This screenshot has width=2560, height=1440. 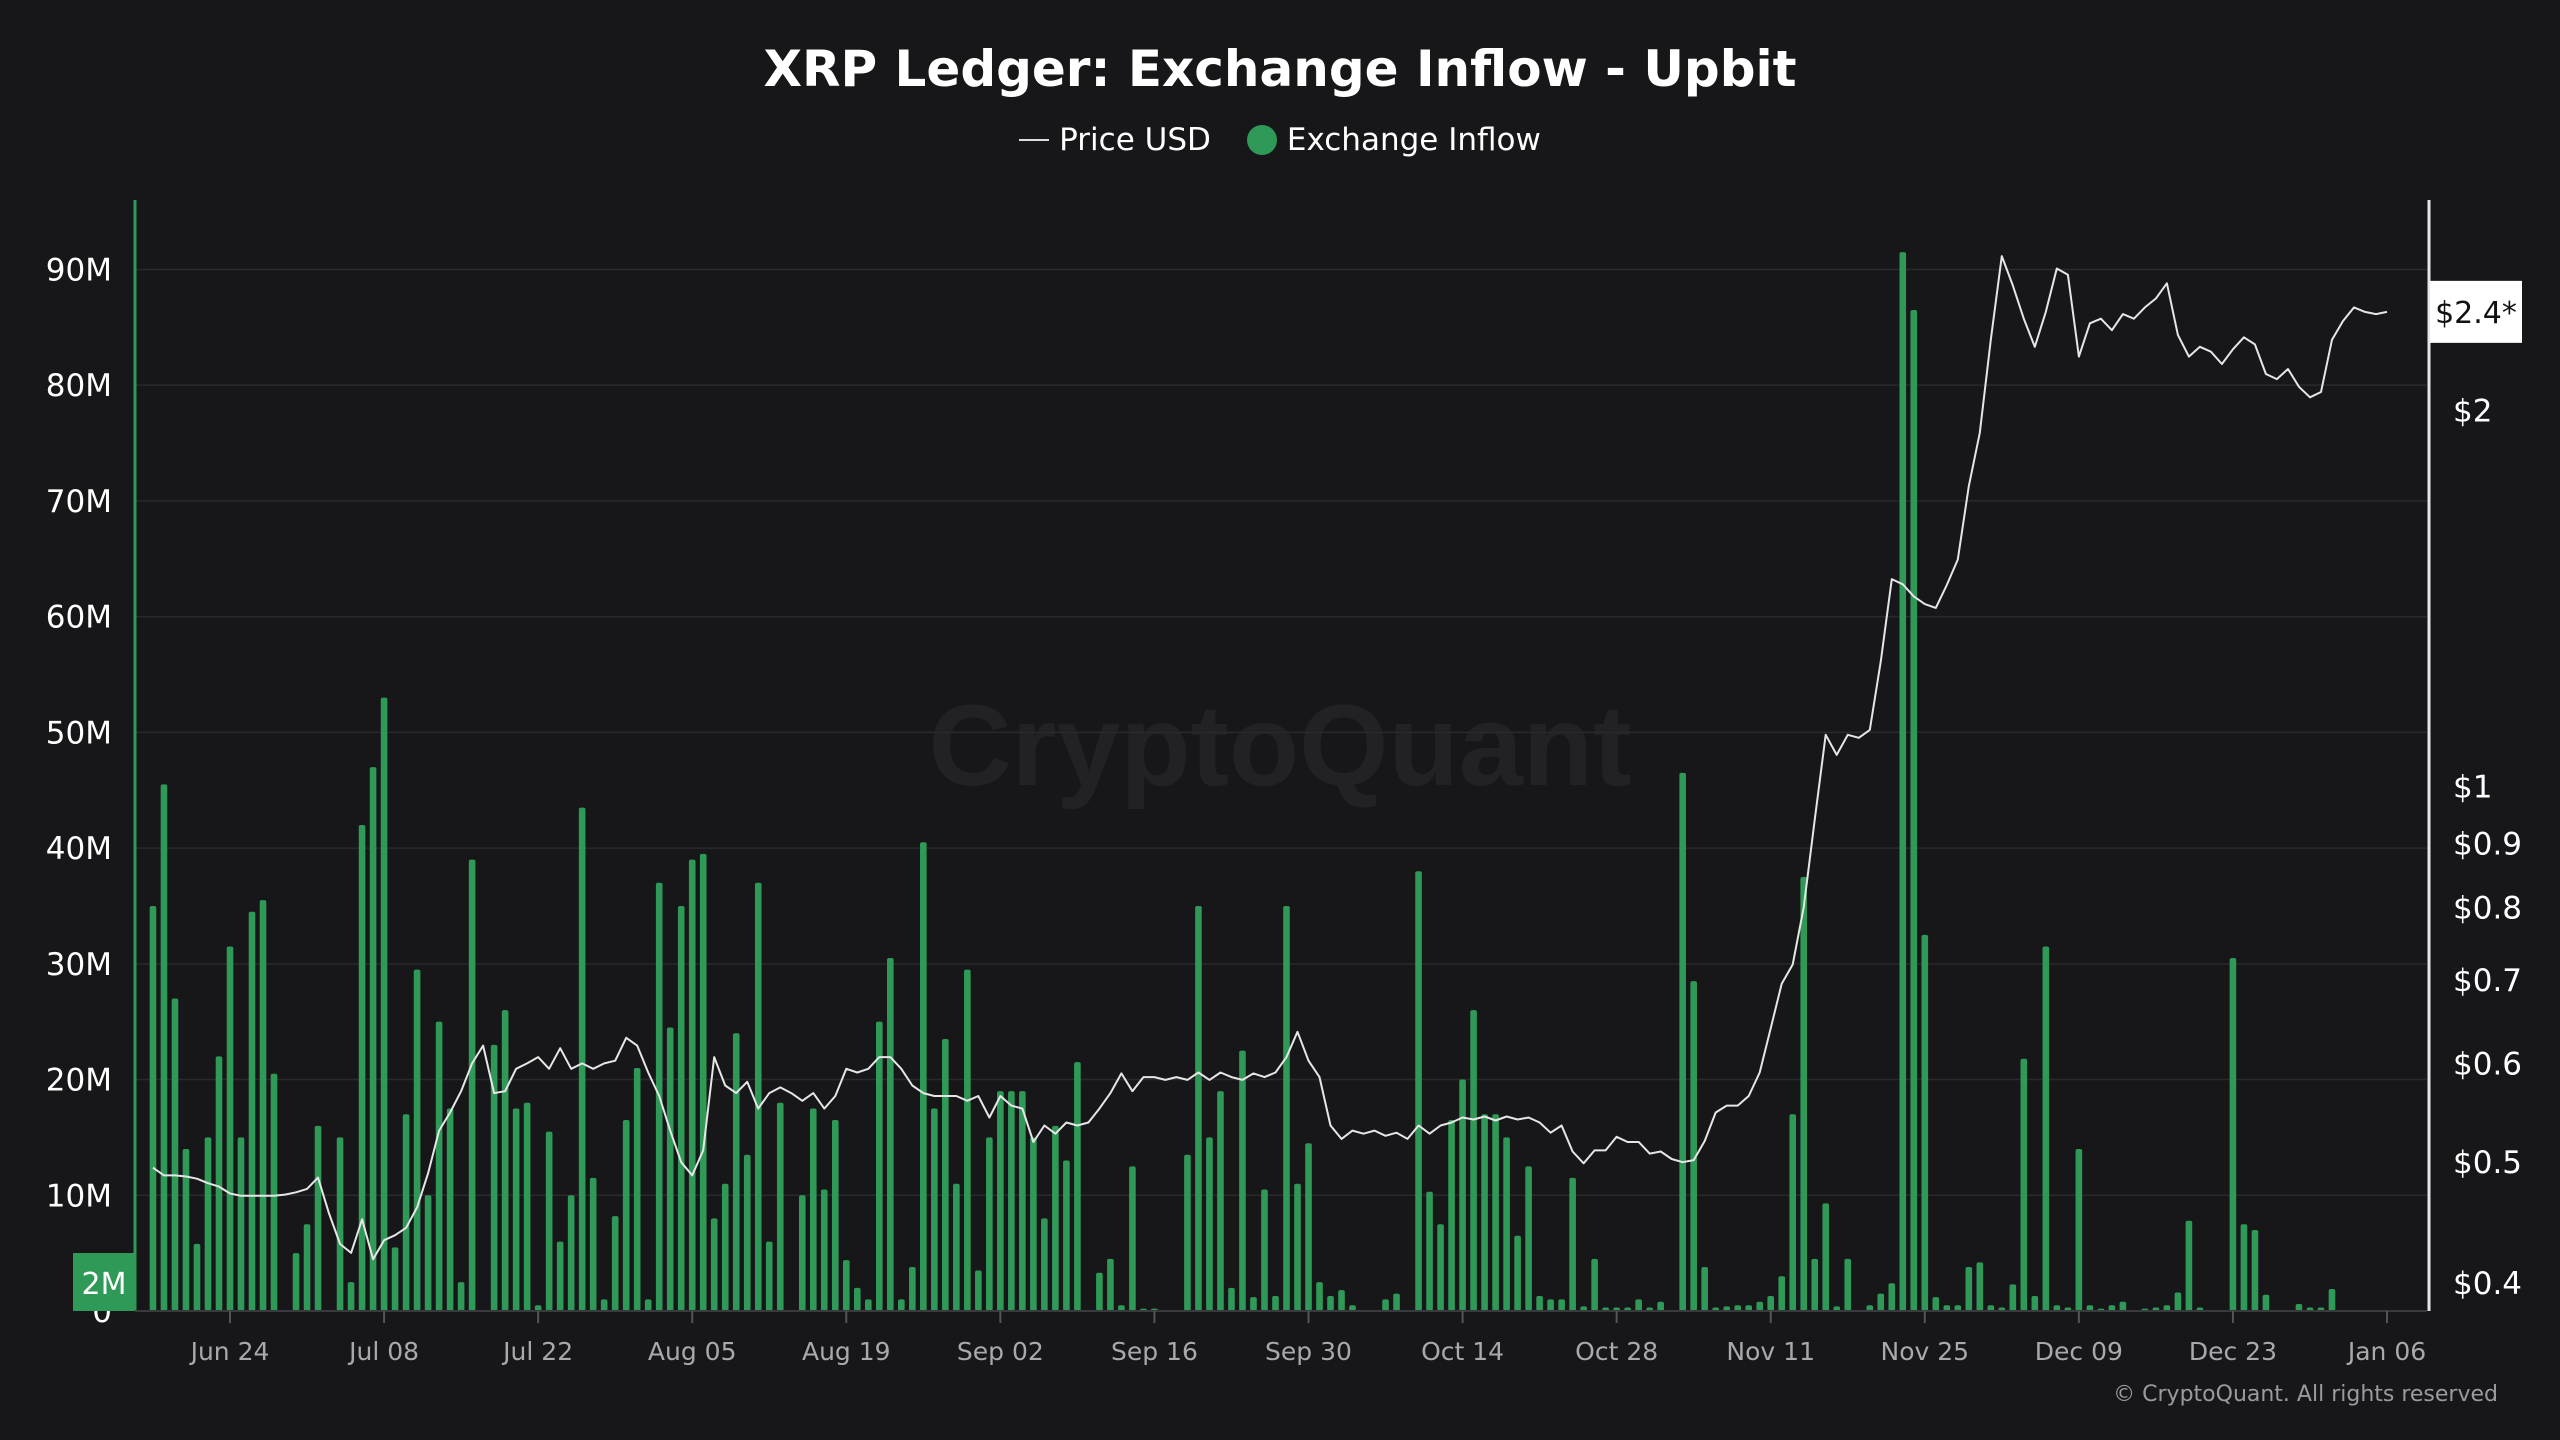 I want to click on legend-item-price: Price USD, so click(x=1115, y=140).